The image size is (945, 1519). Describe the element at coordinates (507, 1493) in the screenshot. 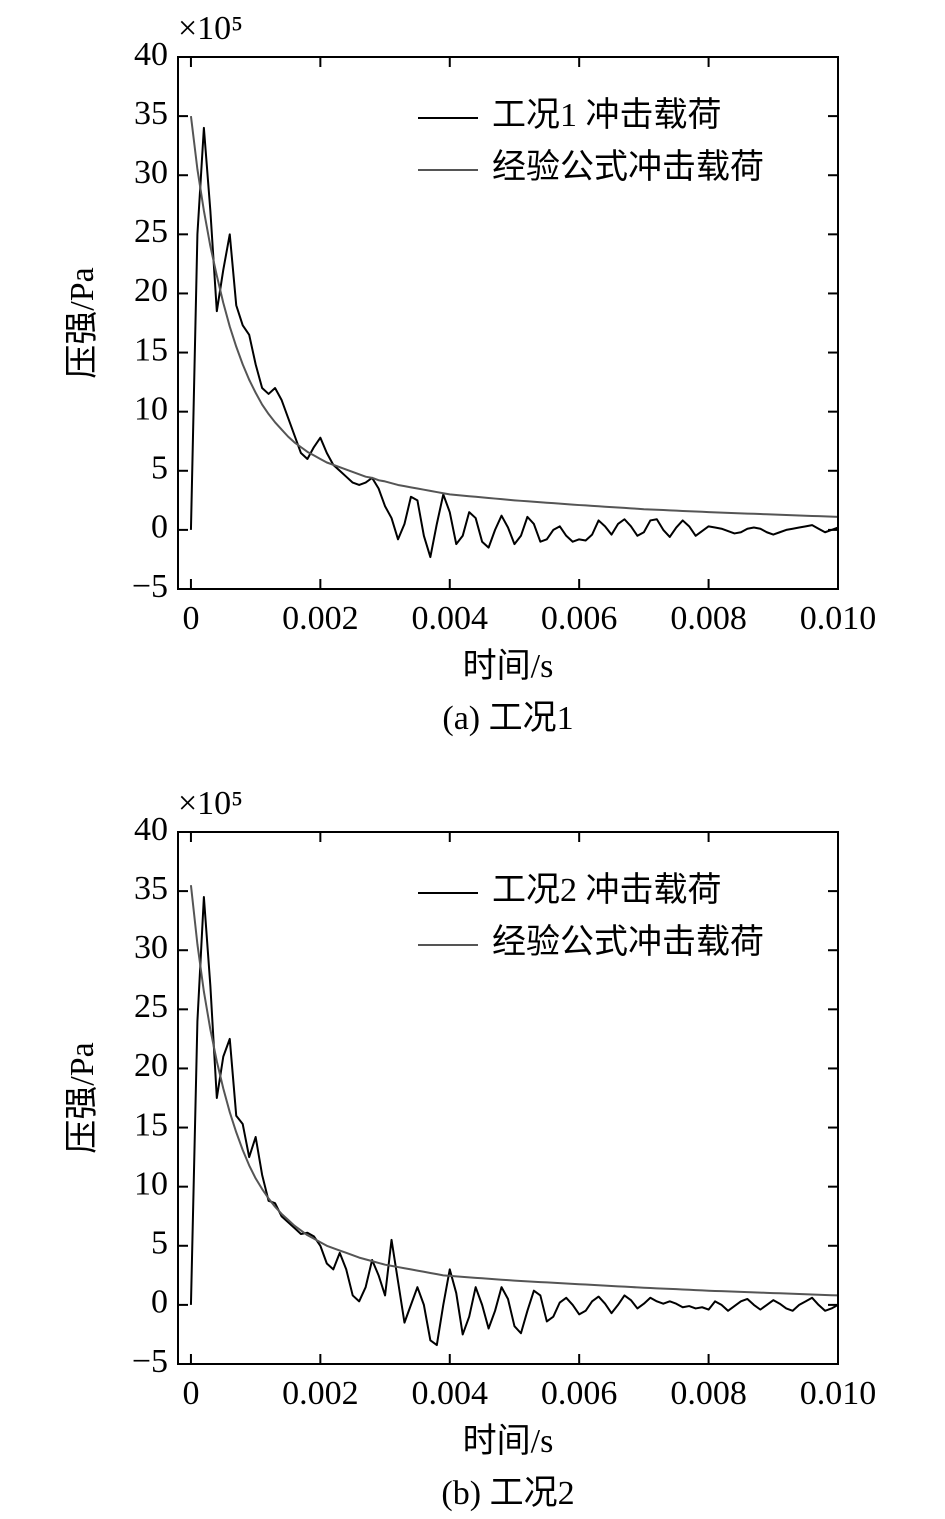

I see `caption: (b) 工况2` at that location.